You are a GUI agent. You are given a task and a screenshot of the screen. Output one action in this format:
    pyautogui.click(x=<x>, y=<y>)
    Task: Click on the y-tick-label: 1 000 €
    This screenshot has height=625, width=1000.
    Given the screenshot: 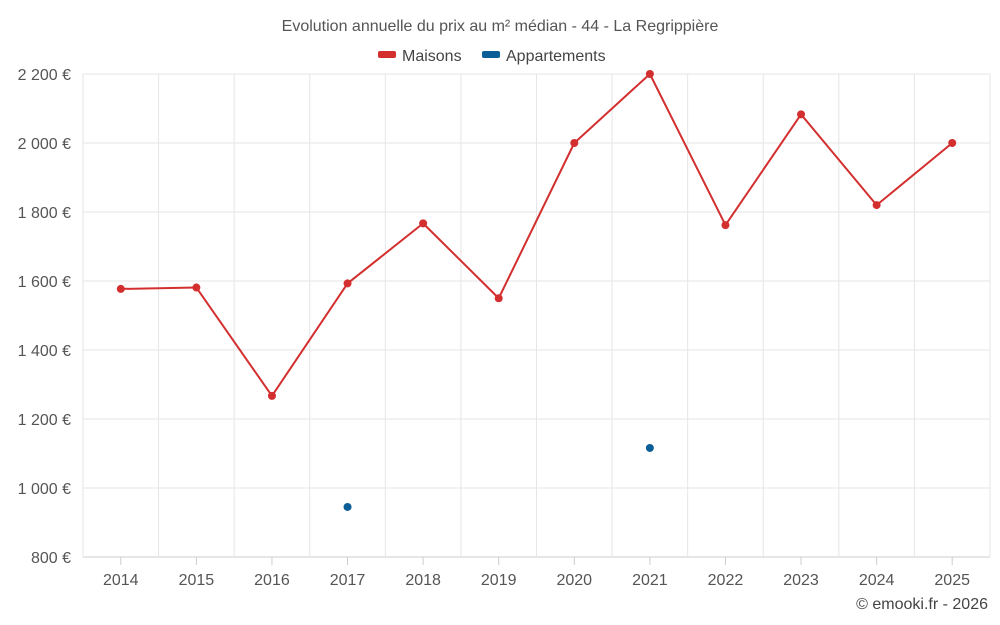 What is the action you would take?
    pyautogui.click(x=44, y=489)
    